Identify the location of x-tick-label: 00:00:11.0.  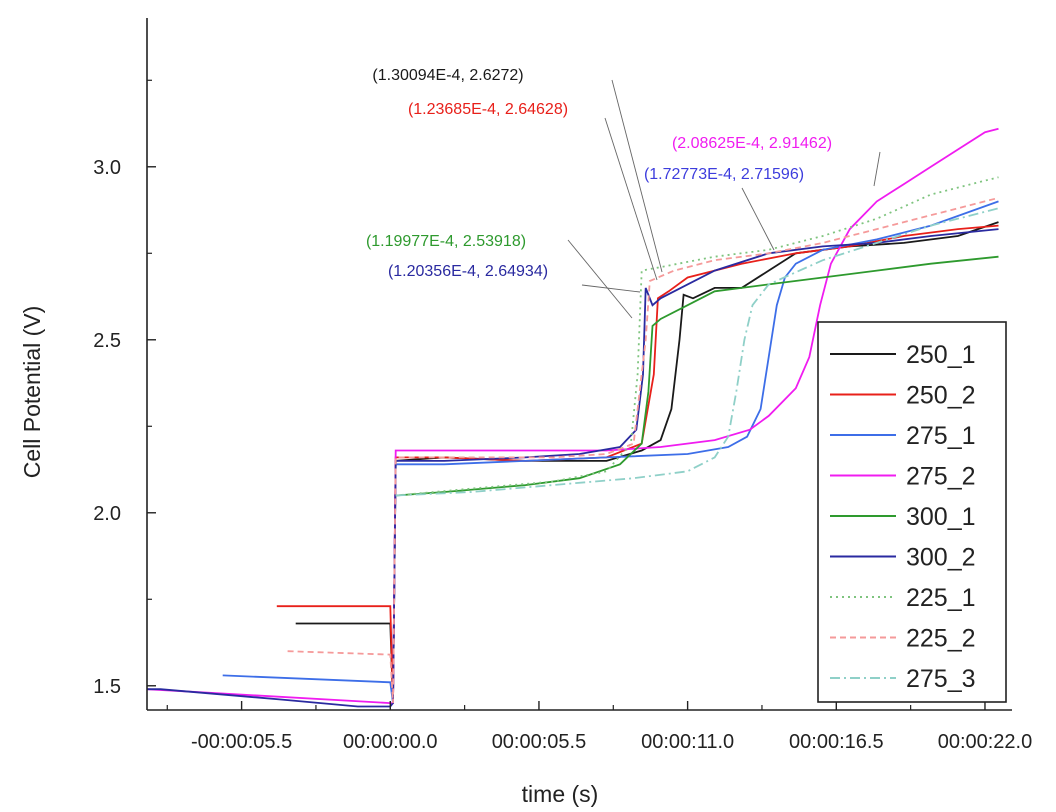
(687, 742).